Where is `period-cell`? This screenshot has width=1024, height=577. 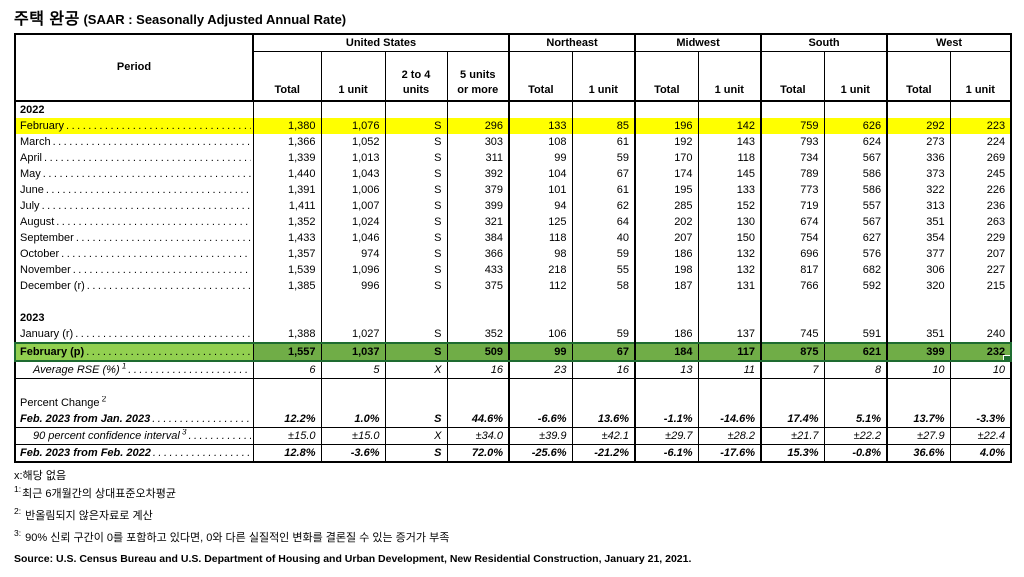 period-cell is located at coordinates (134, 386).